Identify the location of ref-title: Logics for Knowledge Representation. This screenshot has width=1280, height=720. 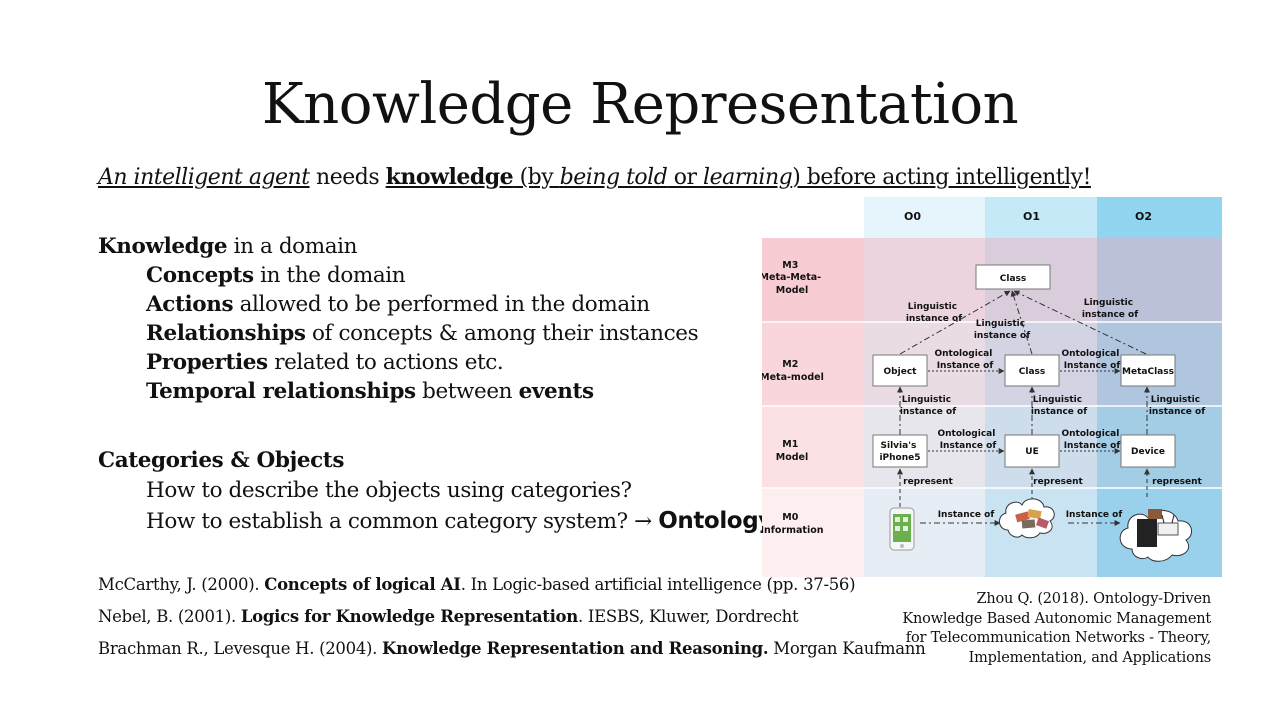
(409, 616).